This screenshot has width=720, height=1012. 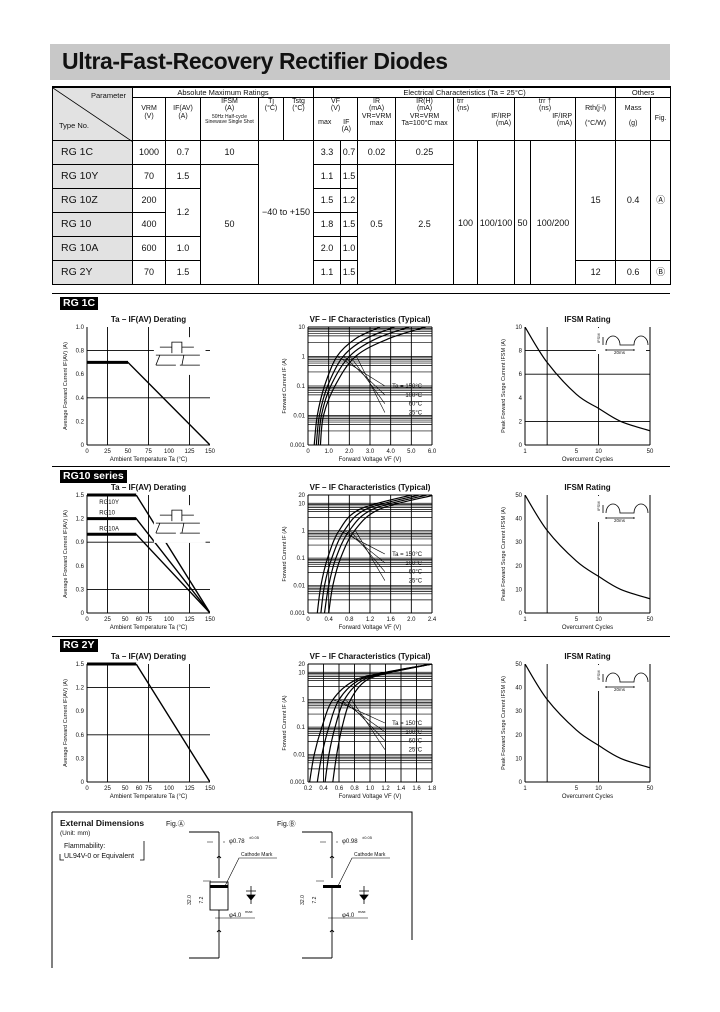 I want to click on irh-cell: 2.5, so click(x=425, y=224).